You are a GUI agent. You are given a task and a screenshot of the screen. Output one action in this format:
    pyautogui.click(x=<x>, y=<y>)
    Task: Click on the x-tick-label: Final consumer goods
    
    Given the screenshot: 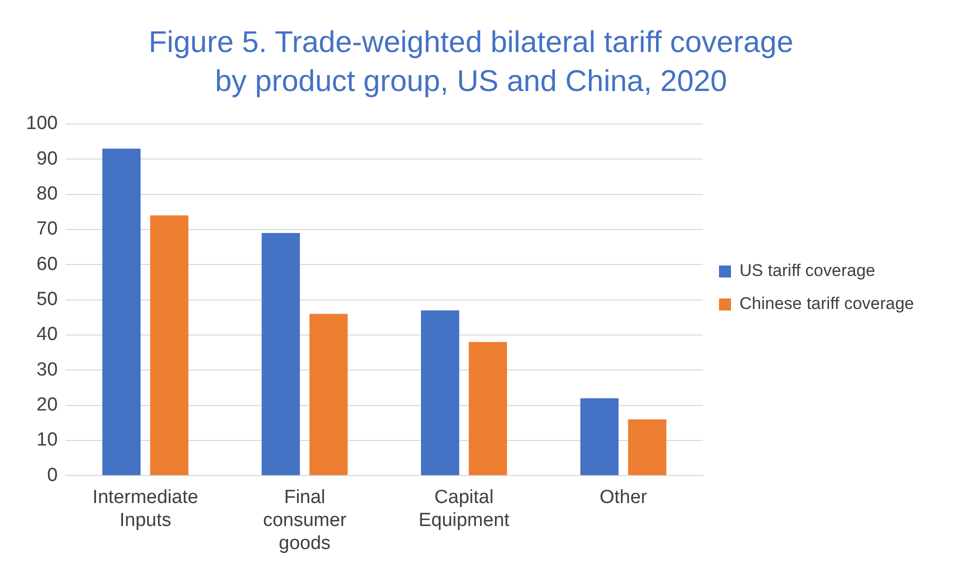 What is the action you would take?
    pyautogui.click(x=305, y=520)
    